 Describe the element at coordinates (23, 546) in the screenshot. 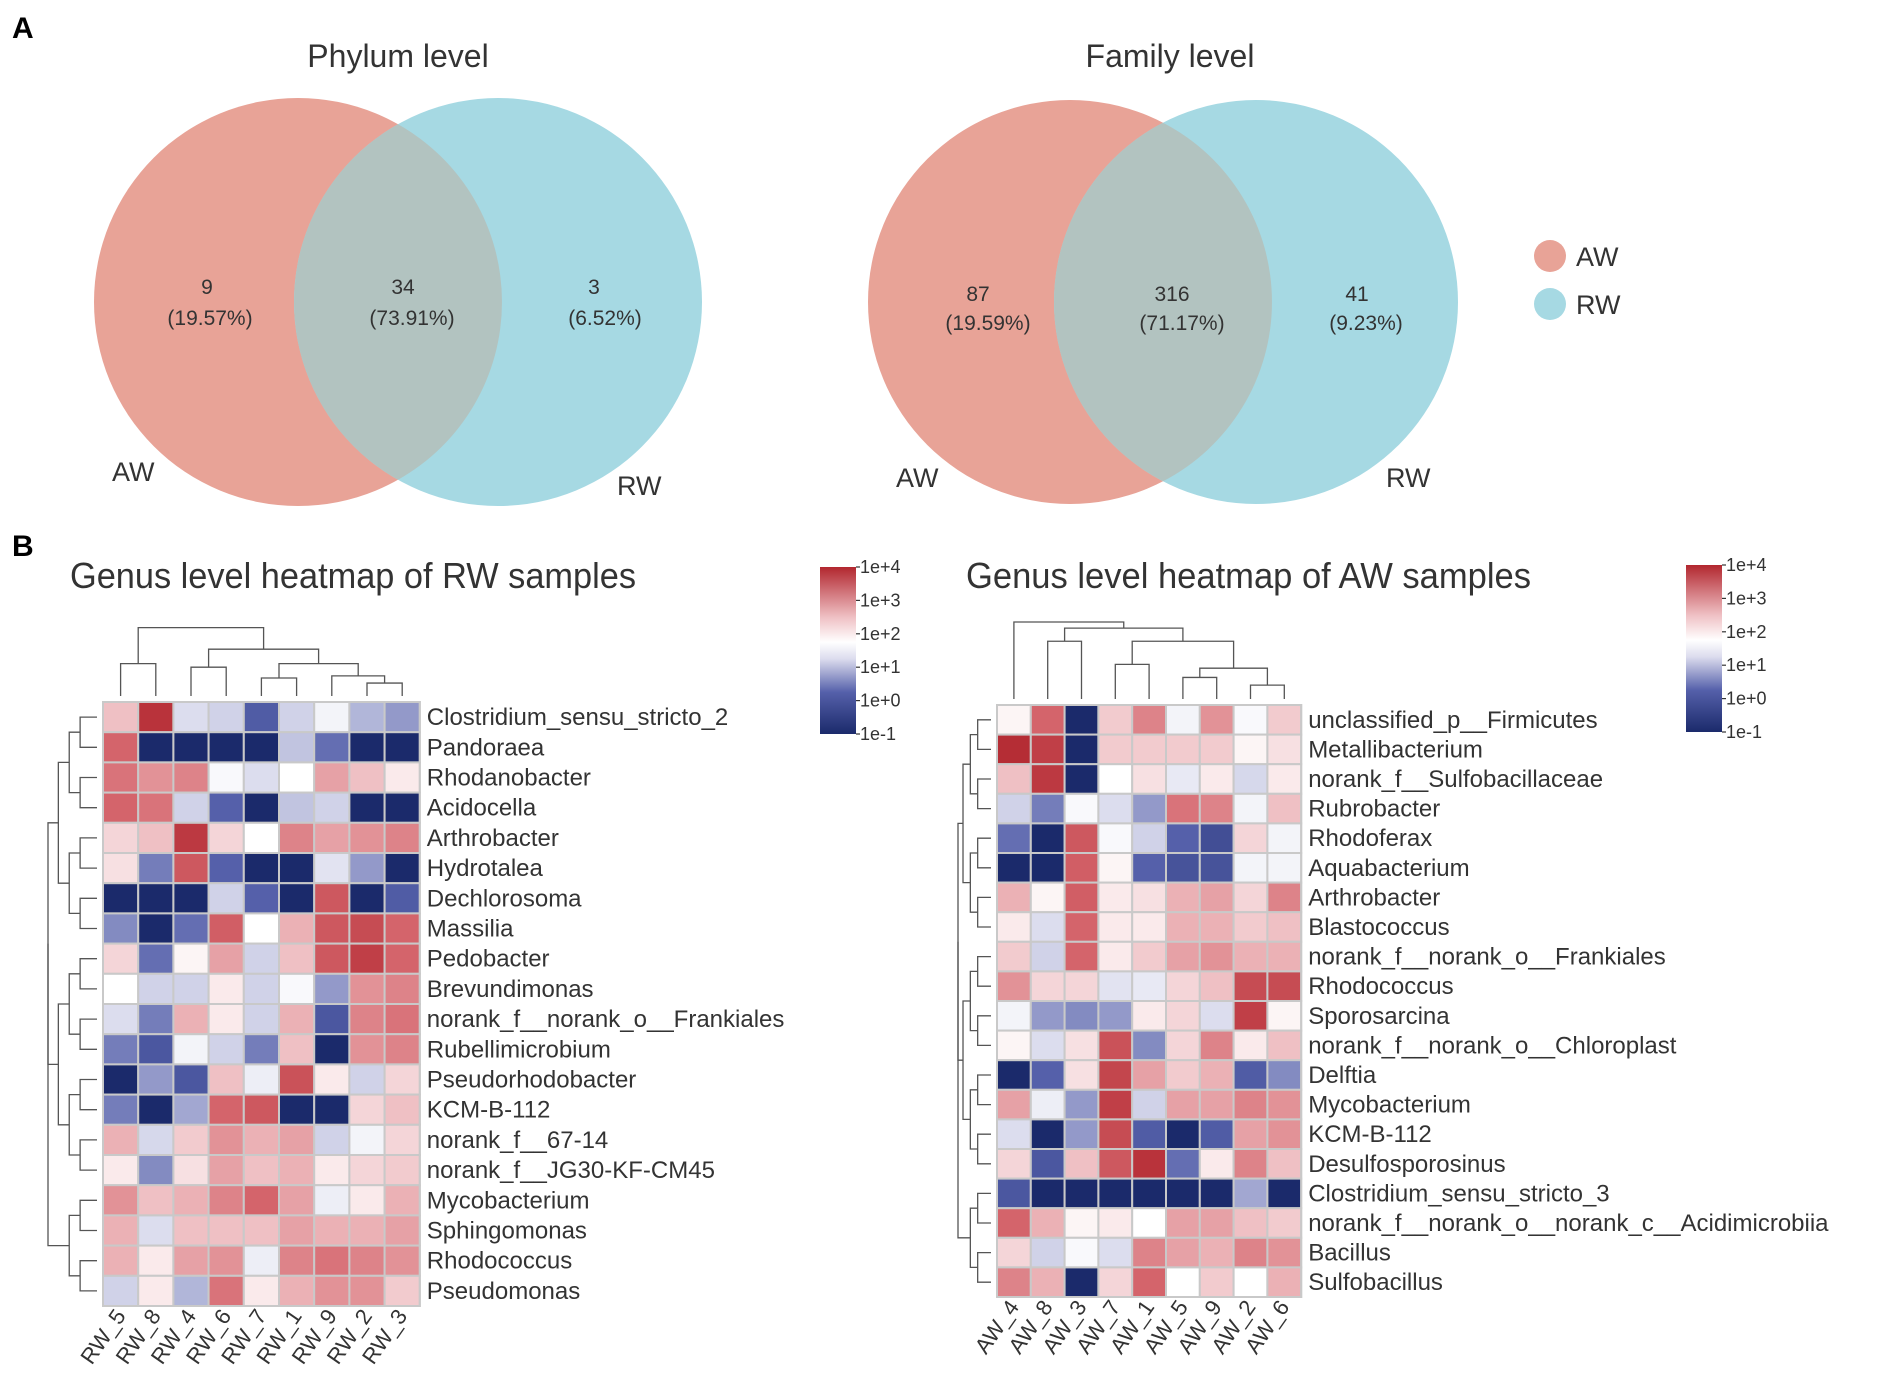

I see `panel-label-b: B` at that location.